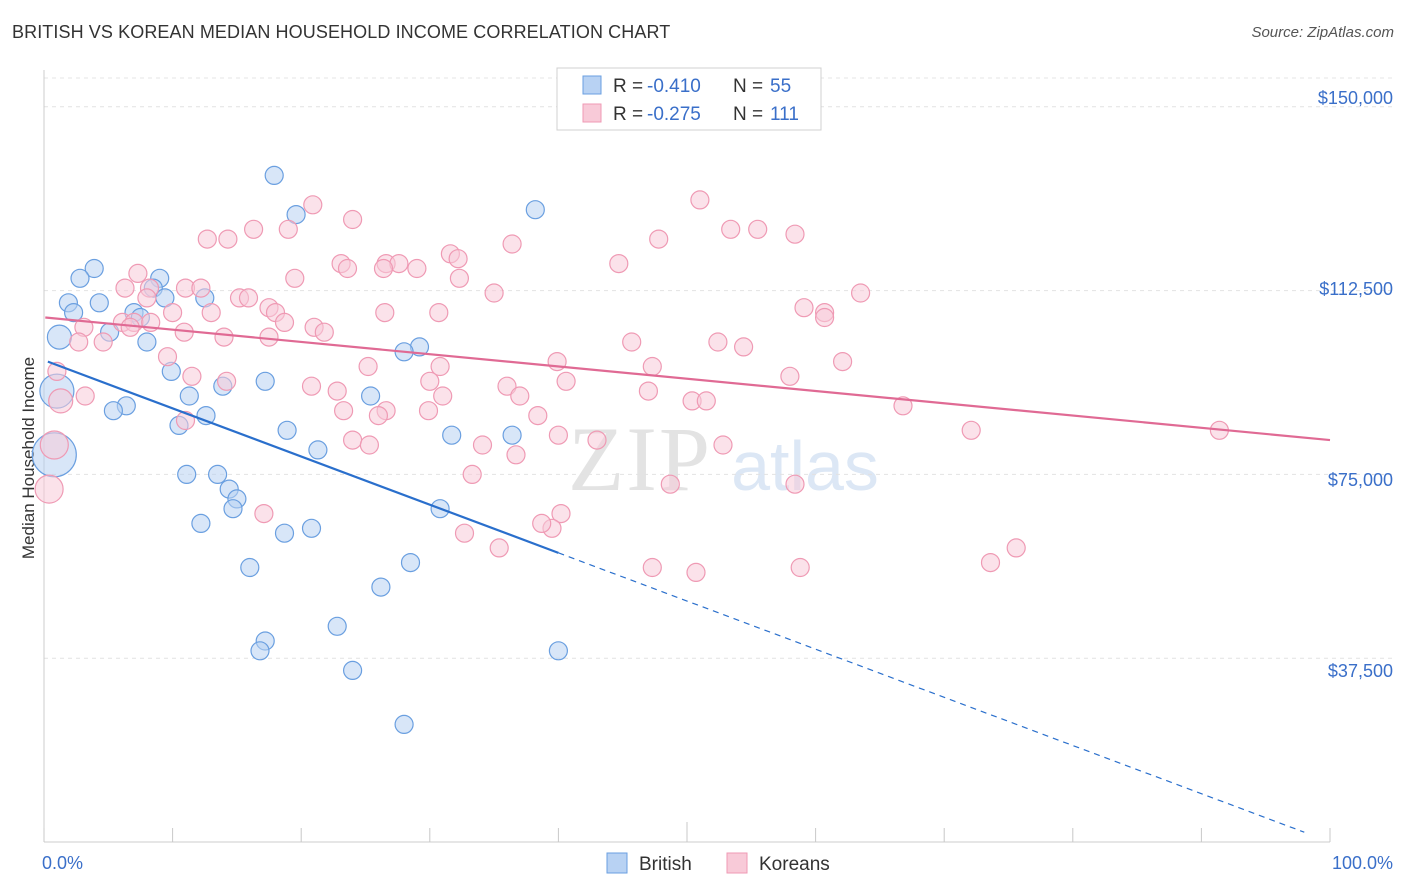 This screenshot has height=892, width=1406. I want to click on british-trend-line, so click(303, 457).